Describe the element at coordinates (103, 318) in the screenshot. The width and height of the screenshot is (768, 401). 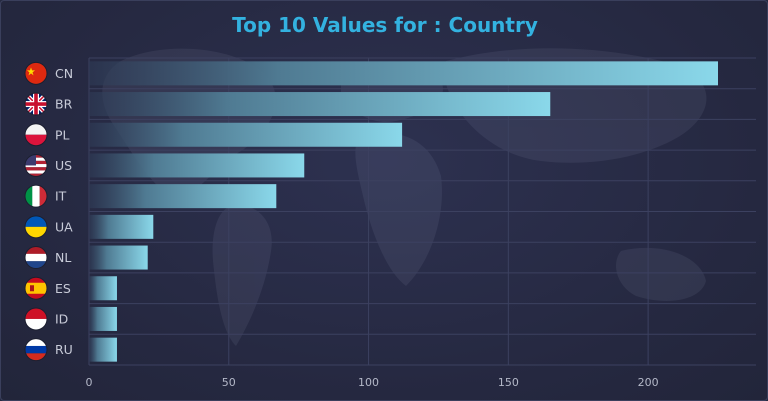
I see `bar-id` at that location.